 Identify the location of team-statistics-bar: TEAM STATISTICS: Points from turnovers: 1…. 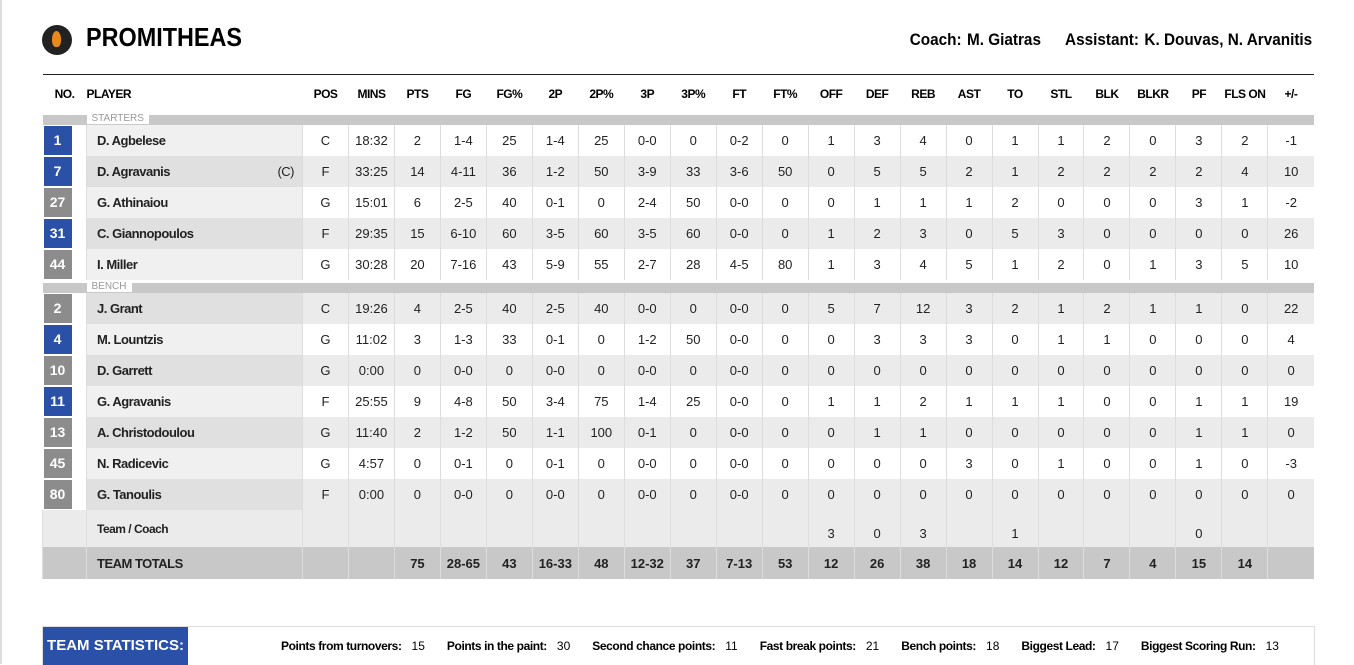
(678, 645).